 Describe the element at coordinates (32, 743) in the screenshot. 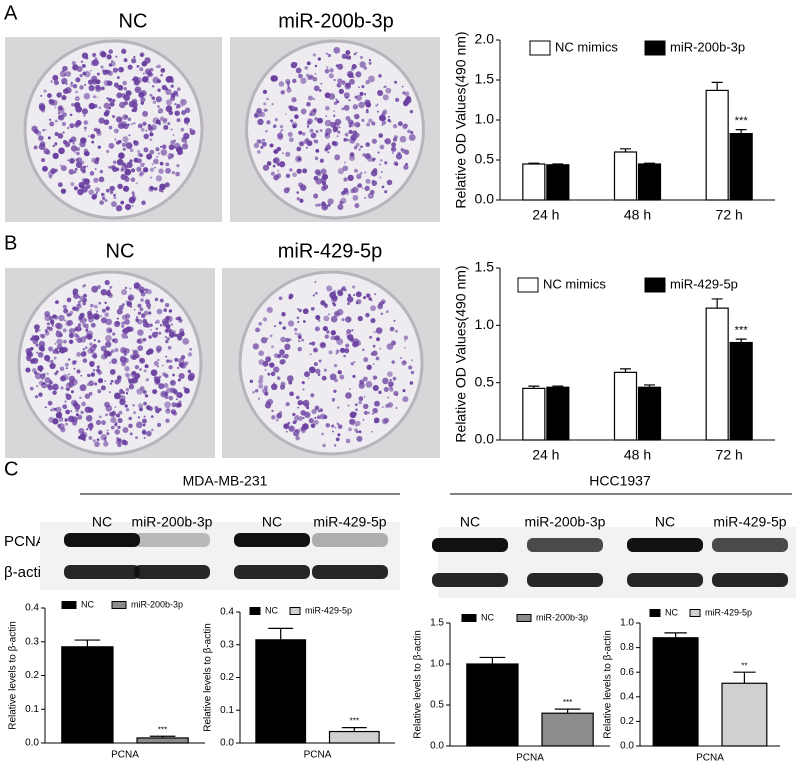

I see `y-tick-label: 0.0` at that location.